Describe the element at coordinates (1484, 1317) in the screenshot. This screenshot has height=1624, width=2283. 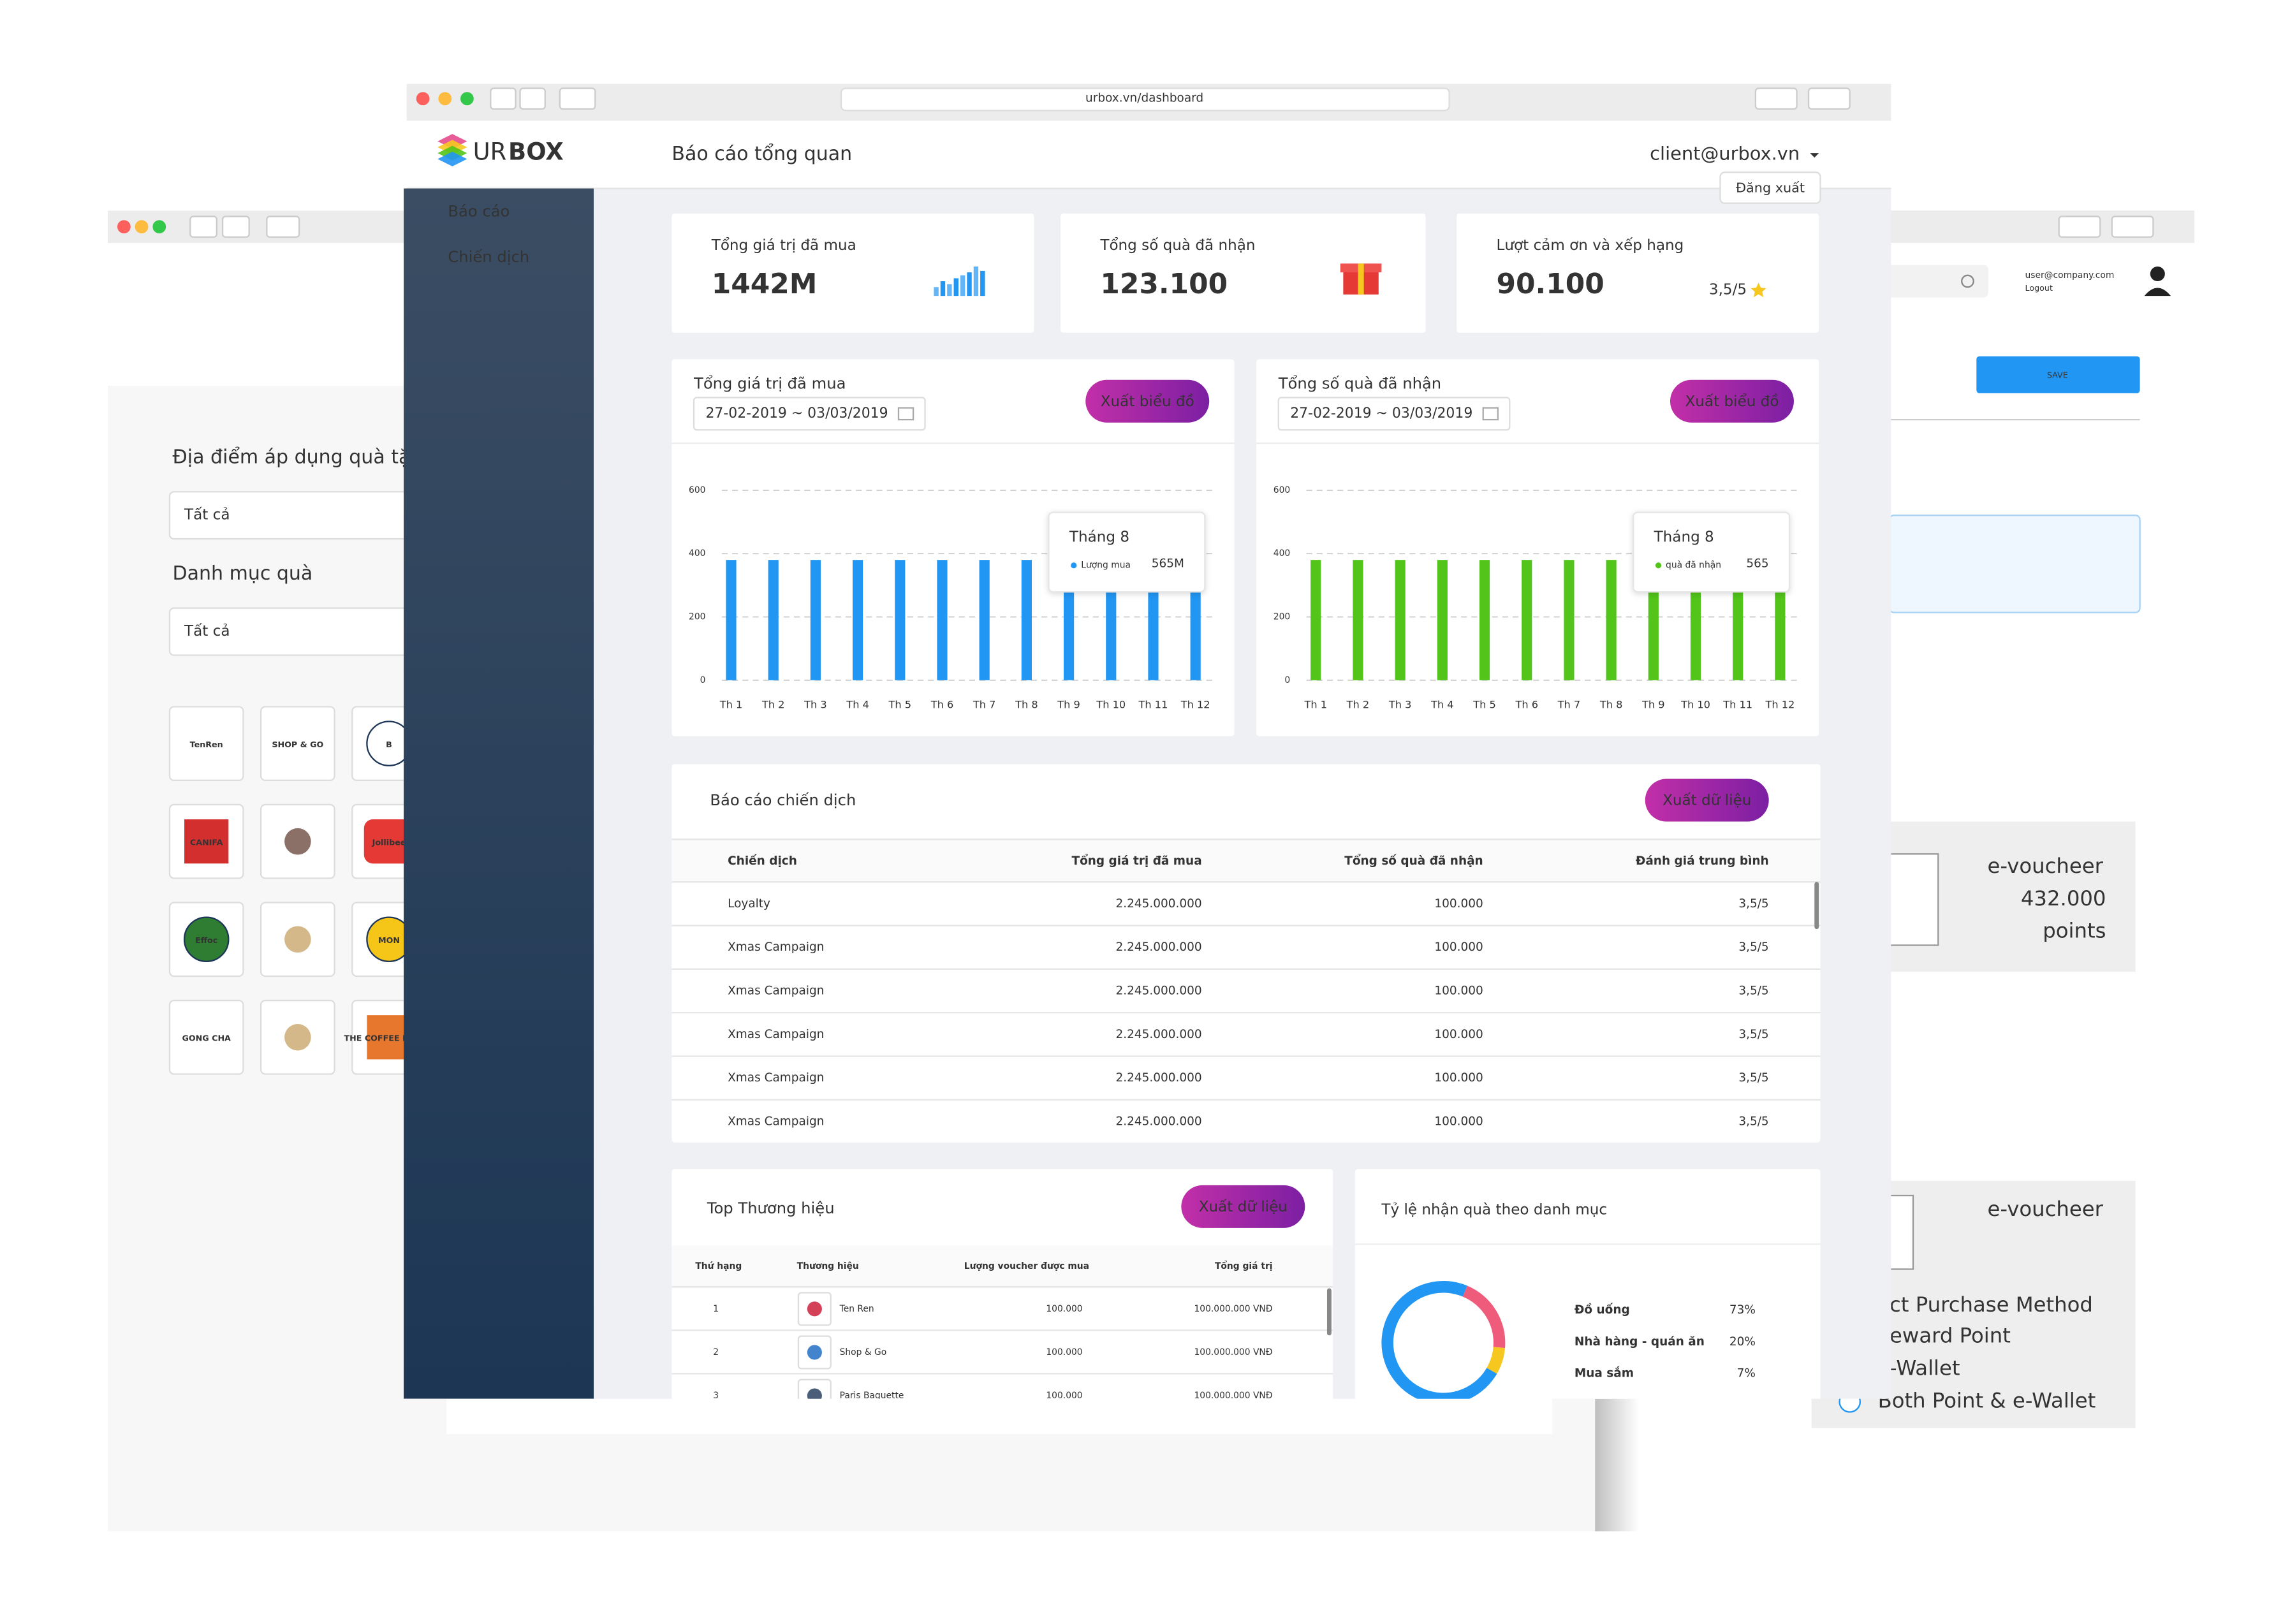
I see `pie-slice` at that location.